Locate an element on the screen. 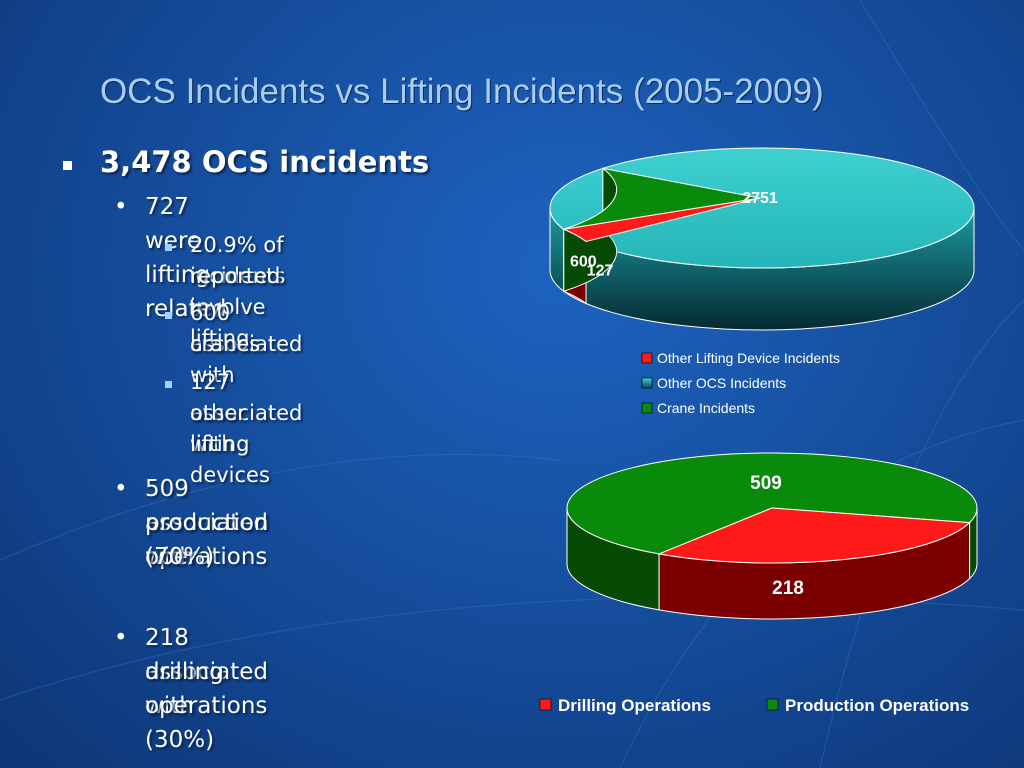  legend-label-production: Production Operations is located at coordinates (877, 705).